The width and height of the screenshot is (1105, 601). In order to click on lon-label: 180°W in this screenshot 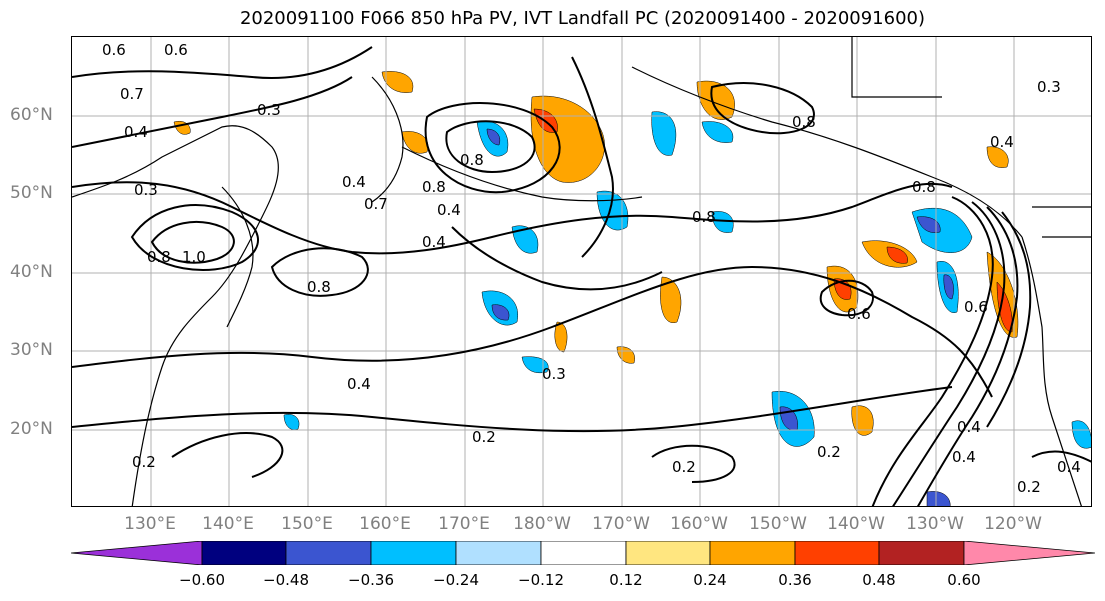, I will do `click(542, 524)`.